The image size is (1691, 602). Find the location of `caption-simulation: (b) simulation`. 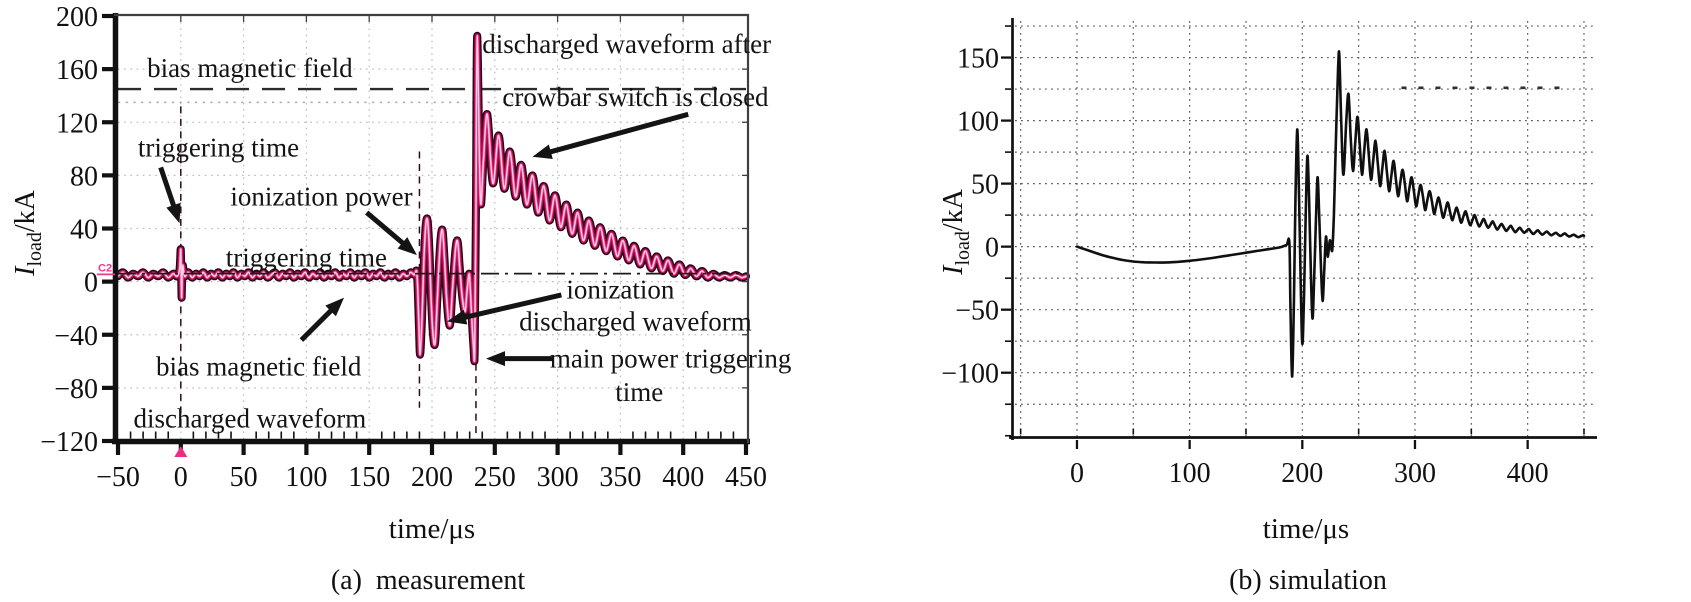

caption-simulation: (b) simulation is located at coordinates (1308, 580).